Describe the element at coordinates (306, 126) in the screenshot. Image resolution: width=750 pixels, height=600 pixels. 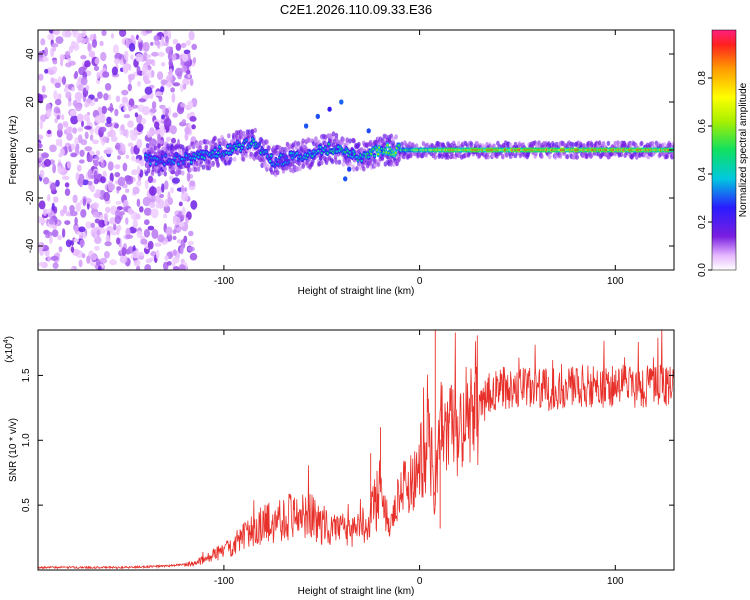
I see `ridge-fleck` at that location.